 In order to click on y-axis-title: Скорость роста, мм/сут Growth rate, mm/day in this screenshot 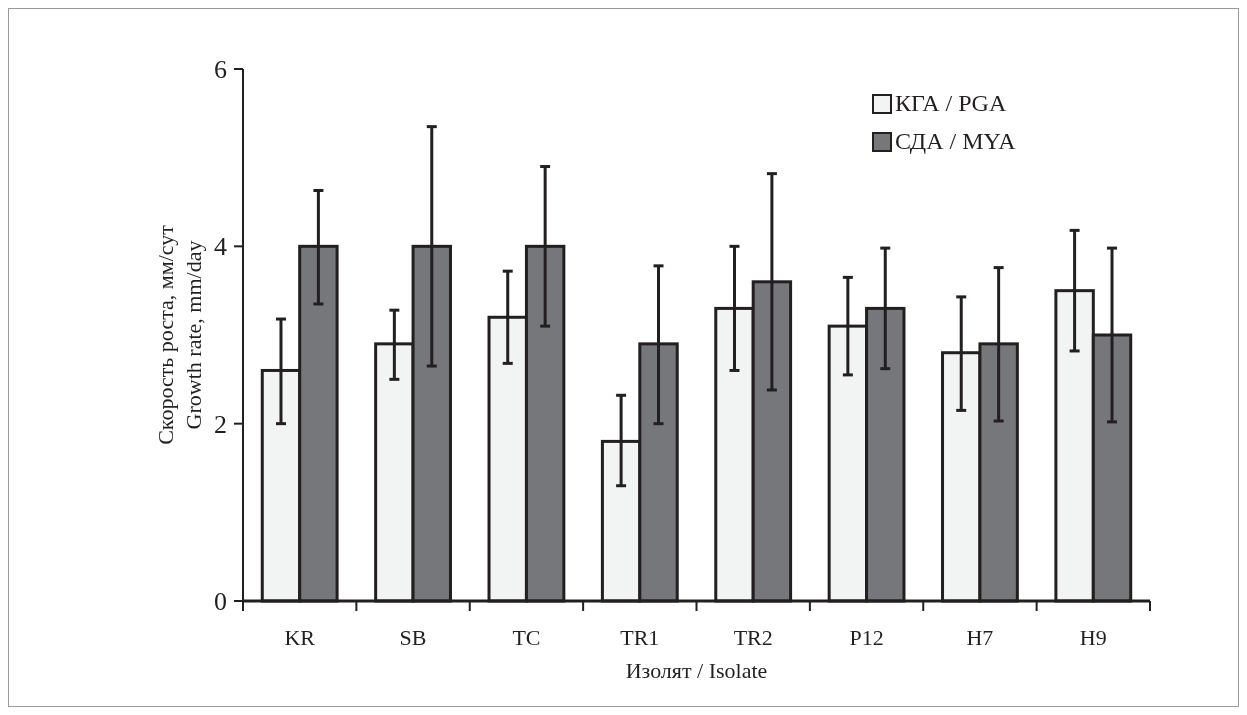, I will do `click(179, 334)`.